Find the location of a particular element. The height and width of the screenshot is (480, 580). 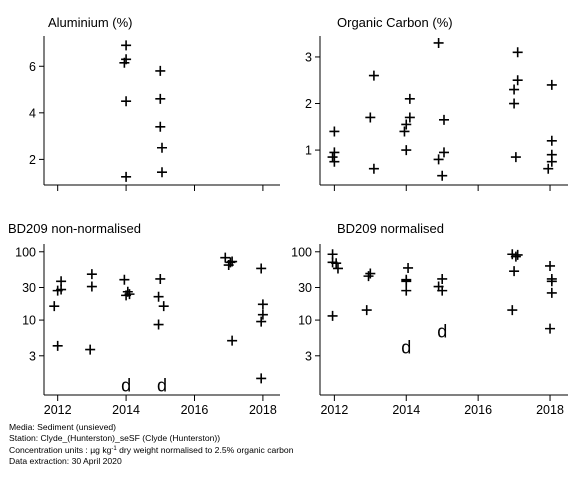

panel-title: Organic Carbon (%) is located at coordinates (395, 22).